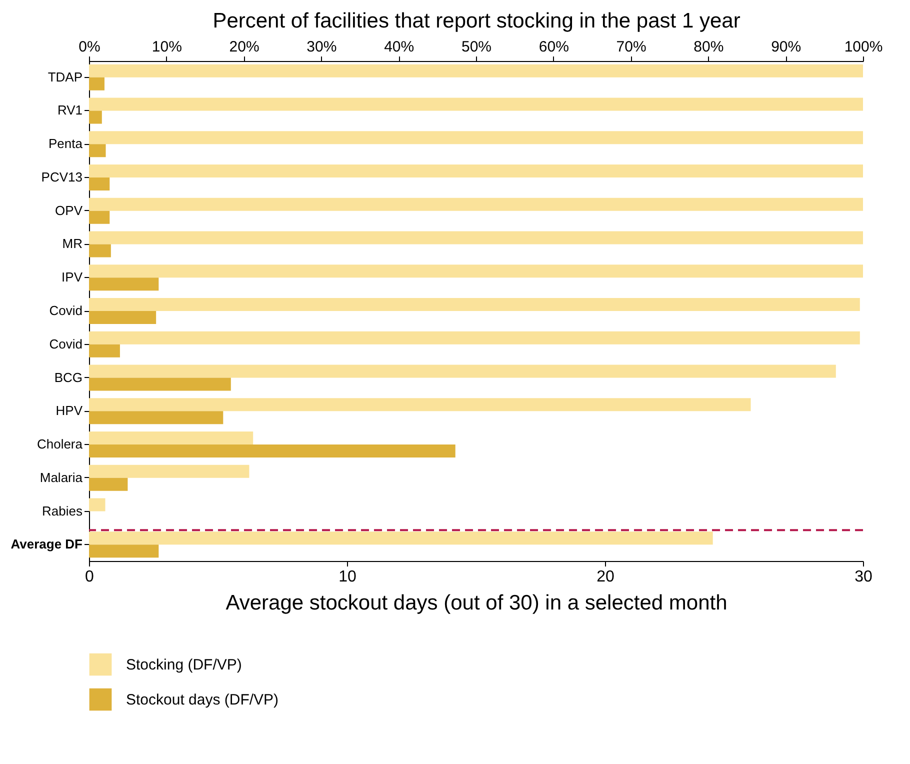 This screenshot has height=764, width=910. What do you see at coordinates (553, 47) in the screenshot?
I see `x2-tick-label: 60%` at bounding box center [553, 47].